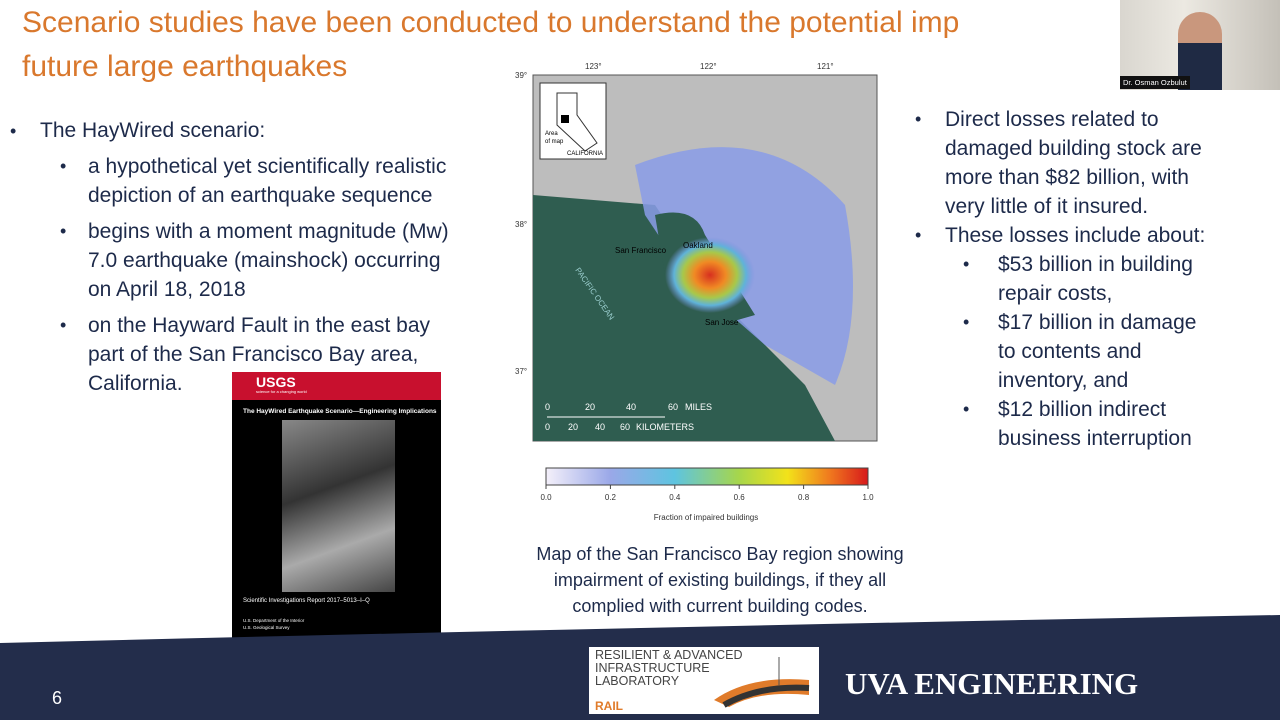 Image resolution: width=1280 pixels, height=720 pixels. What do you see at coordinates (1052, 119) in the screenshot?
I see `bullet-text: Direct losses related to` at bounding box center [1052, 119].